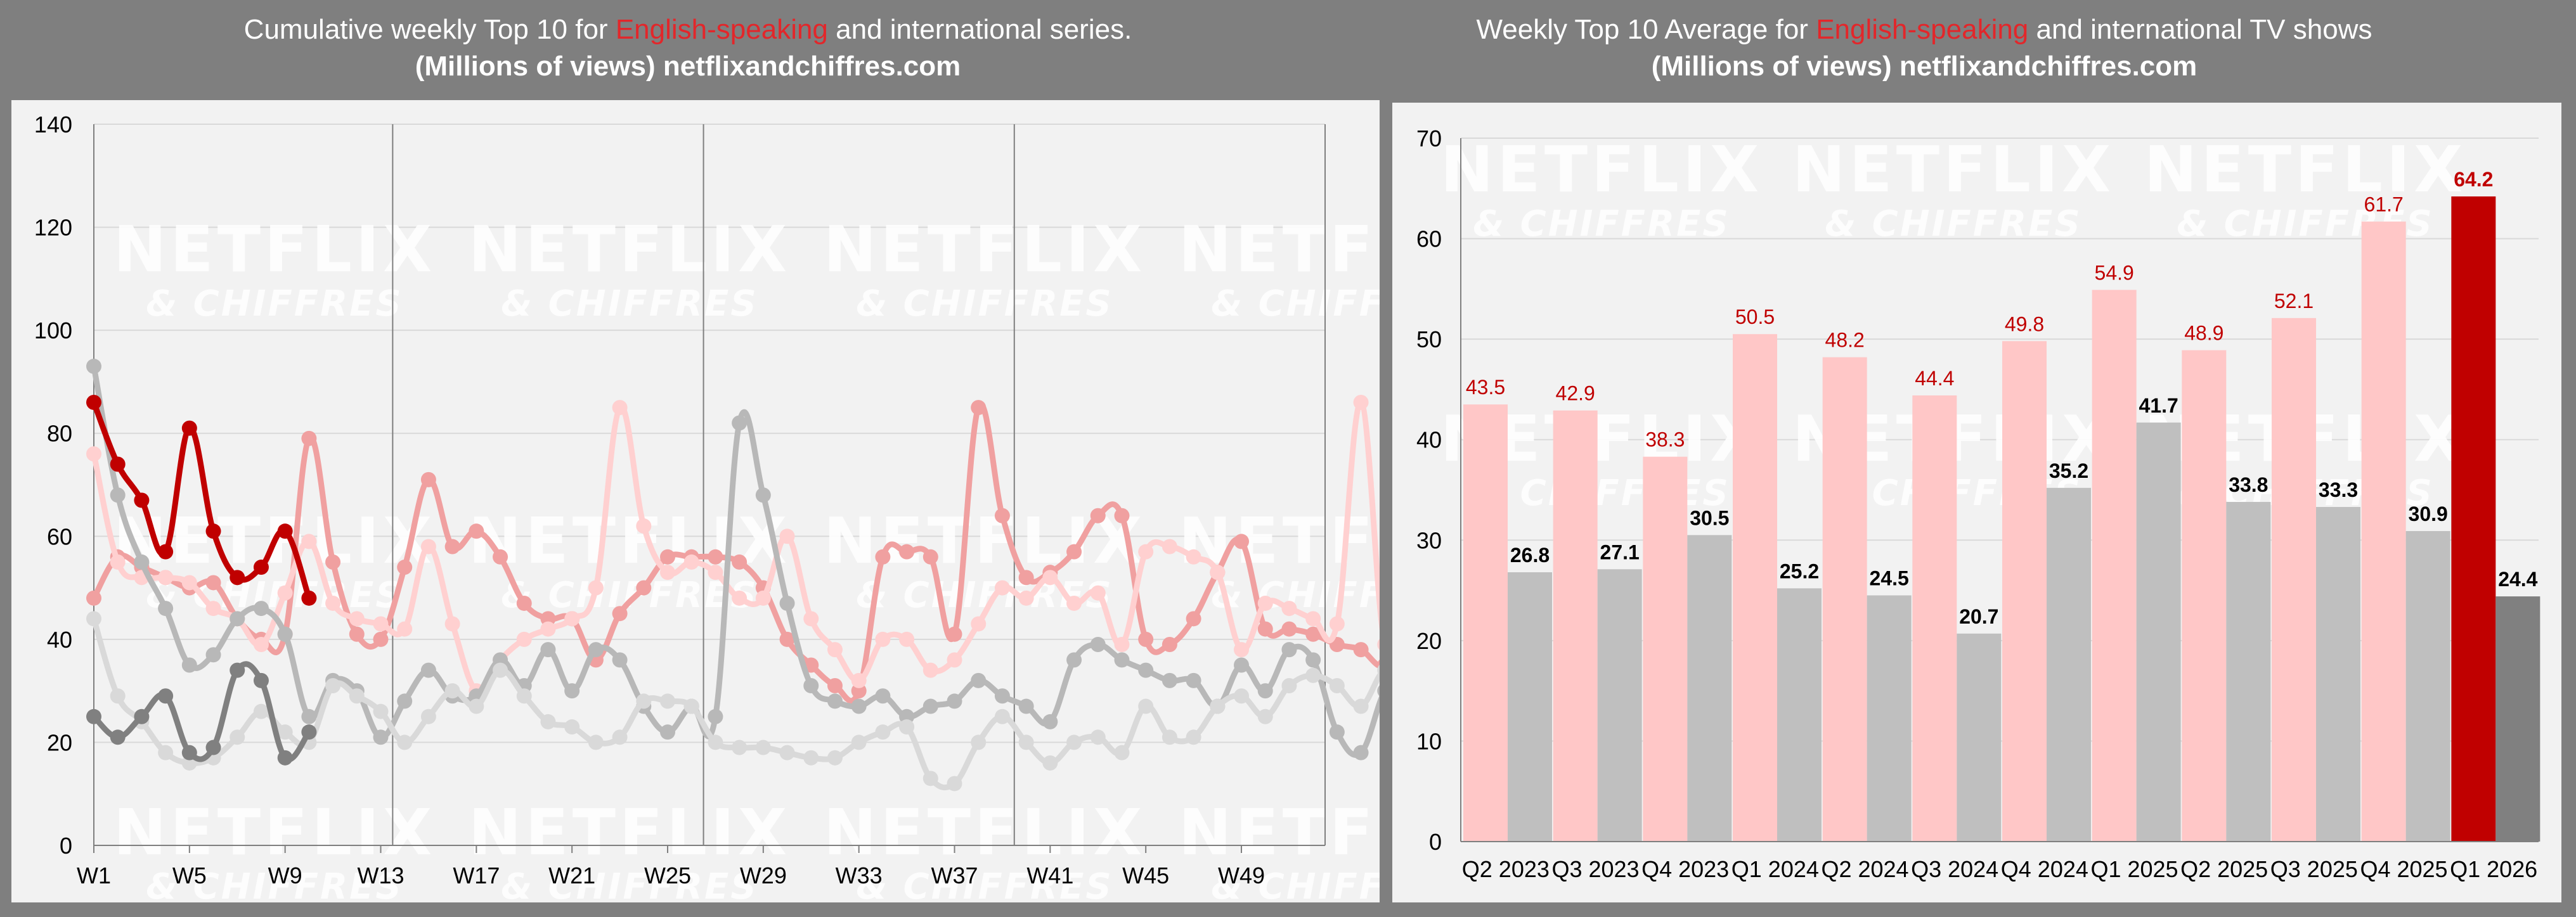 Image resolution: width=2576 pixels, height=917 pixels. I want to click on line-series, so click(202, 713).